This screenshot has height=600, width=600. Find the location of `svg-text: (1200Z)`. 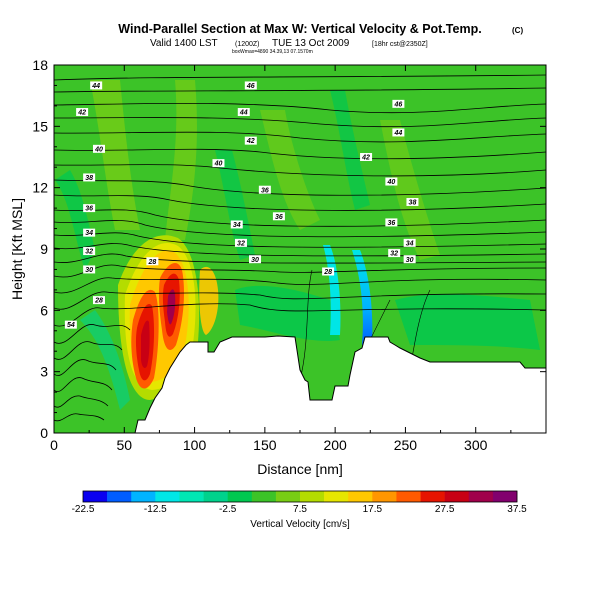

svg-text: (1200Z) is located at coordinates (247, 44).